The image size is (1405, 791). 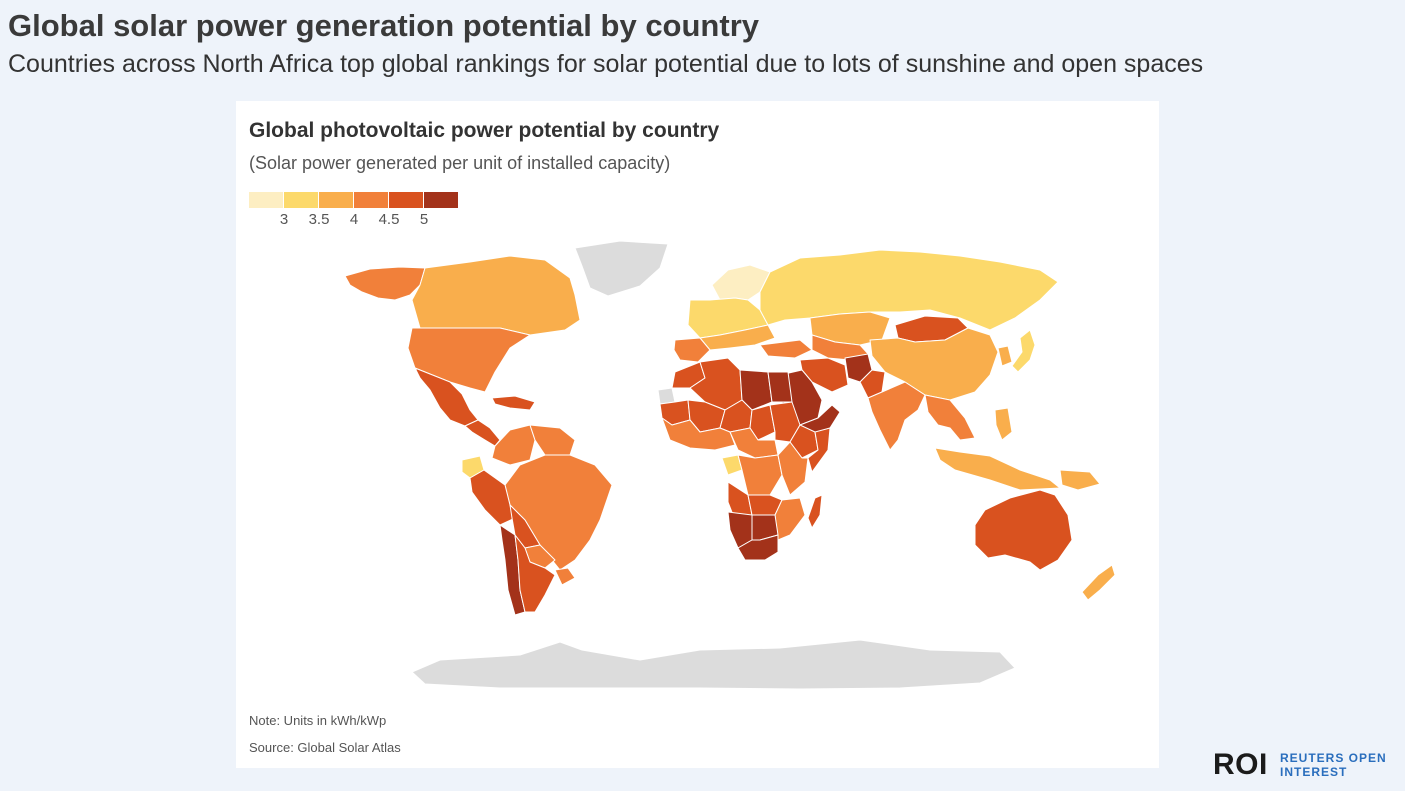 I want to click on libya-region: Libya, so click(x=756, y=390).